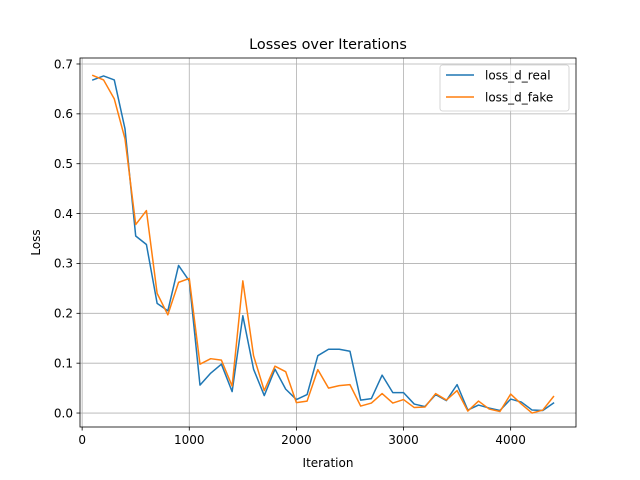 The height and width of the screenshot is (480, 640). I want to click on legend-label-loss-d-real: loss_d_real, so click(518, 76).